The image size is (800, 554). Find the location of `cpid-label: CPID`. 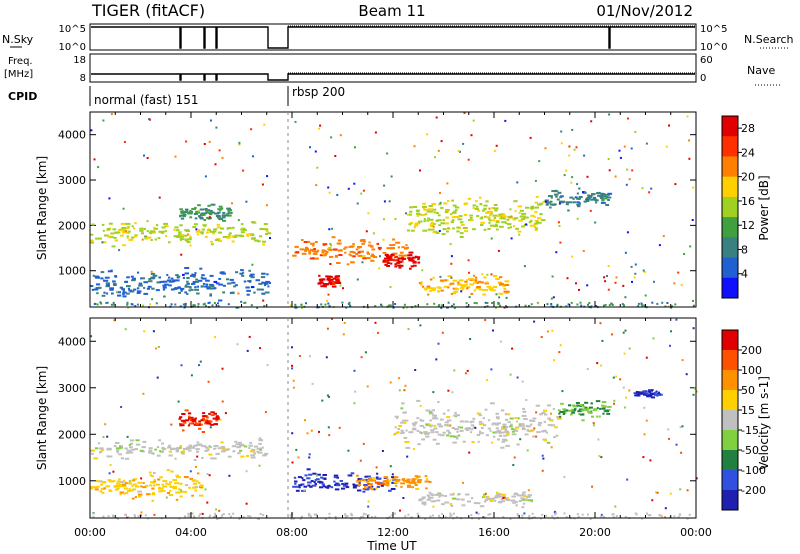

cpid-label: CPID is located at coordinates (22, 96).